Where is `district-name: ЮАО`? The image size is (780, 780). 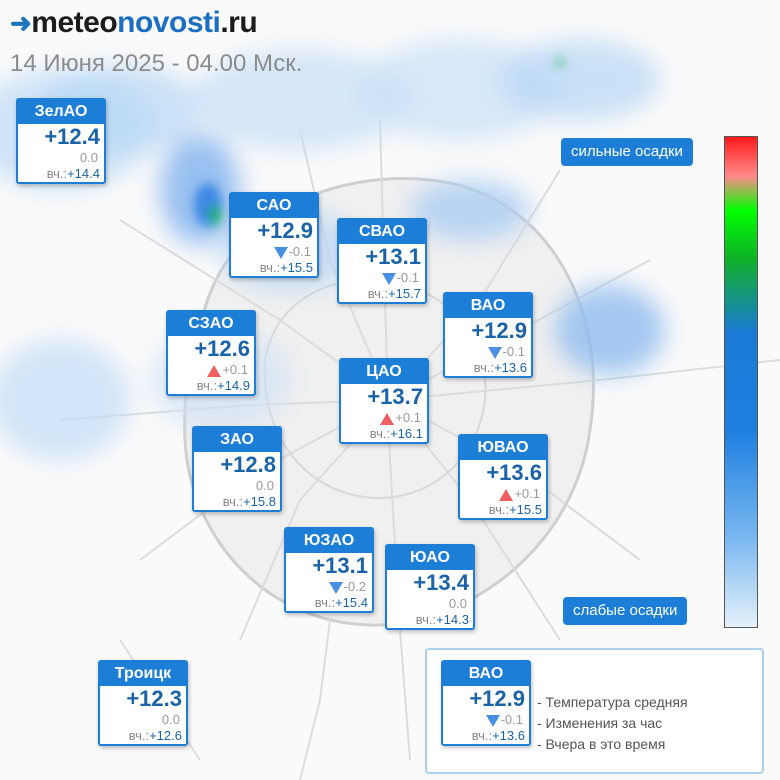 district-name: ЮАО is located at coordinates (430, 558).